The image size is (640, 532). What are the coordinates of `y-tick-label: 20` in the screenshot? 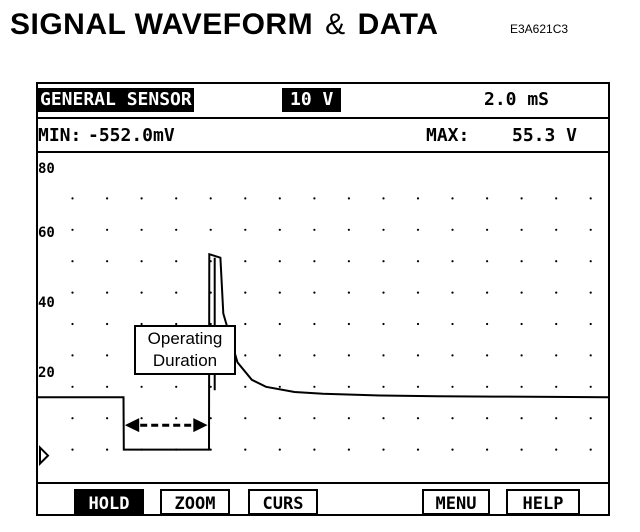 It's located at (46, 373).